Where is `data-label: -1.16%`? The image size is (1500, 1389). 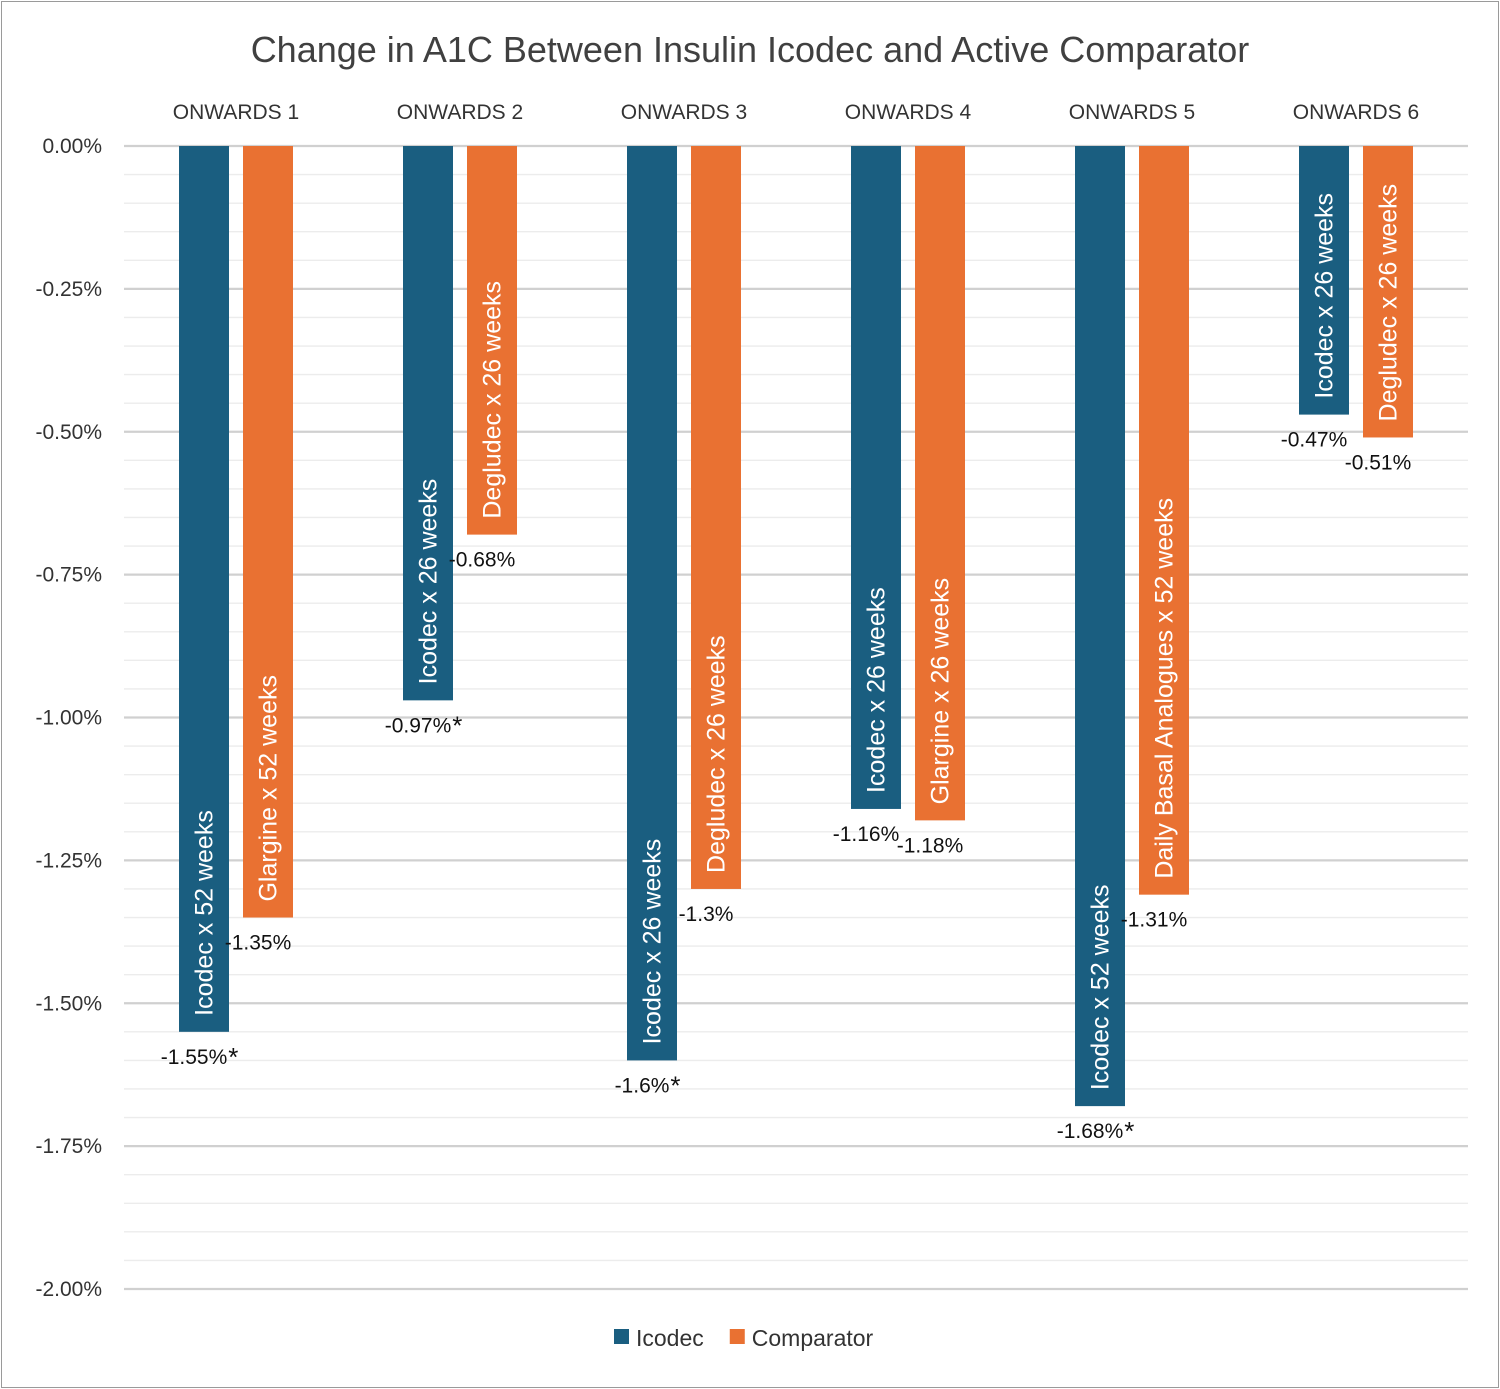
data-label: -1.16% is located at coordinates (866, 834).